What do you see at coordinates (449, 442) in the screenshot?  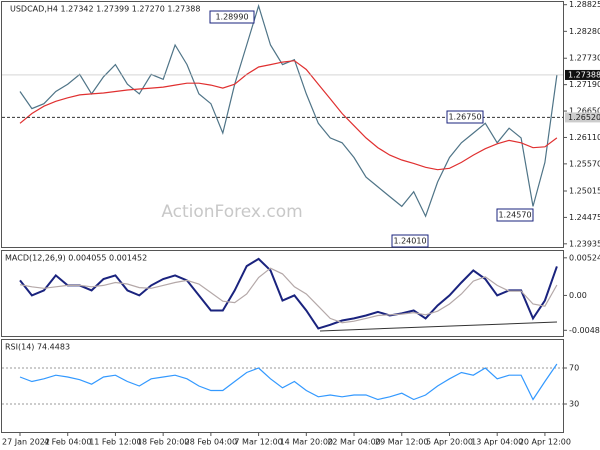 I see `x-tick-label: 5 Apr 20:00` at bounding box center [449, 442].